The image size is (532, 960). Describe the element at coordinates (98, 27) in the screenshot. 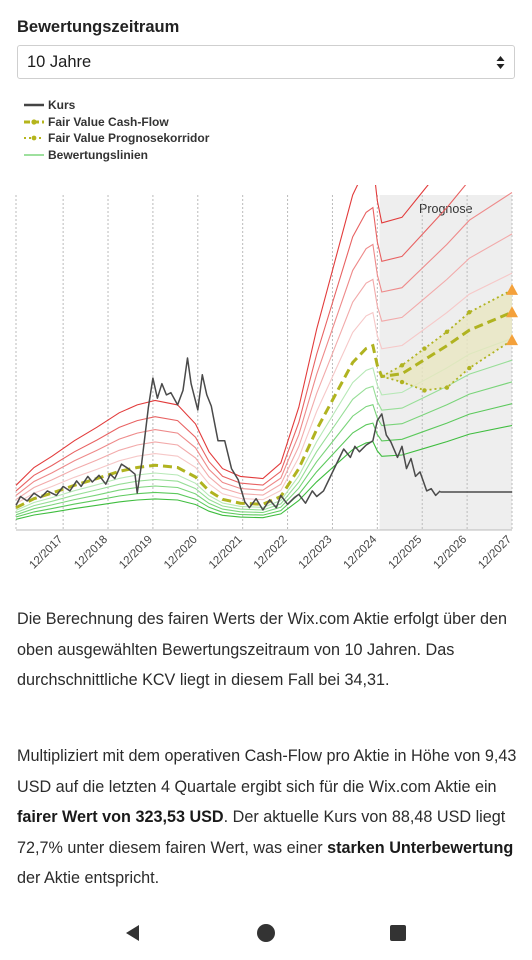

I see `section-title: Bewertungszeitraum` at that location.